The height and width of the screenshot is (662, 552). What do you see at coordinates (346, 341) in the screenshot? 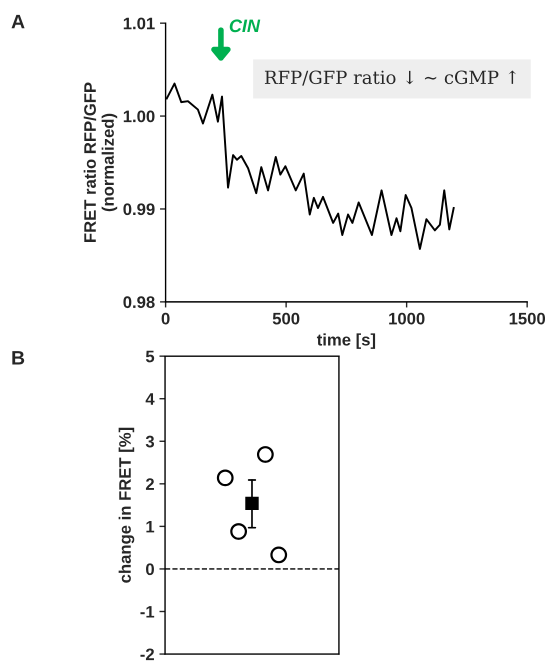
I see `x-axis-title: time [s]` at bounding box center [346, 341].